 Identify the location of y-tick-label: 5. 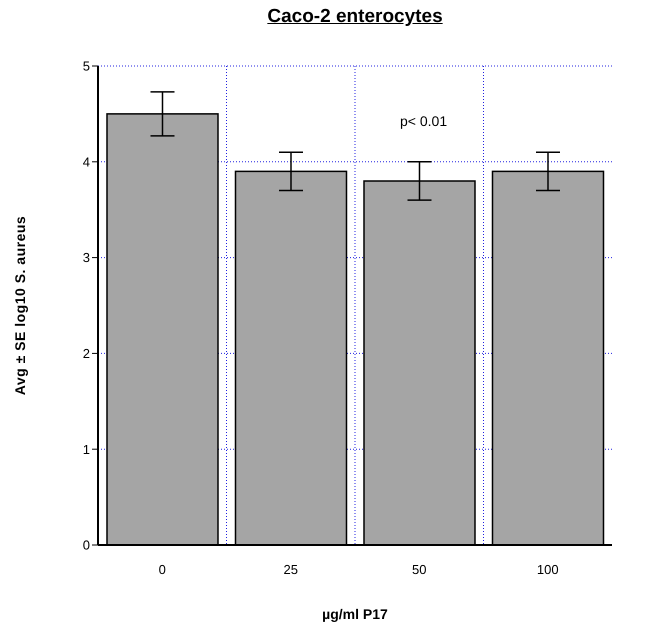
(86, 66).